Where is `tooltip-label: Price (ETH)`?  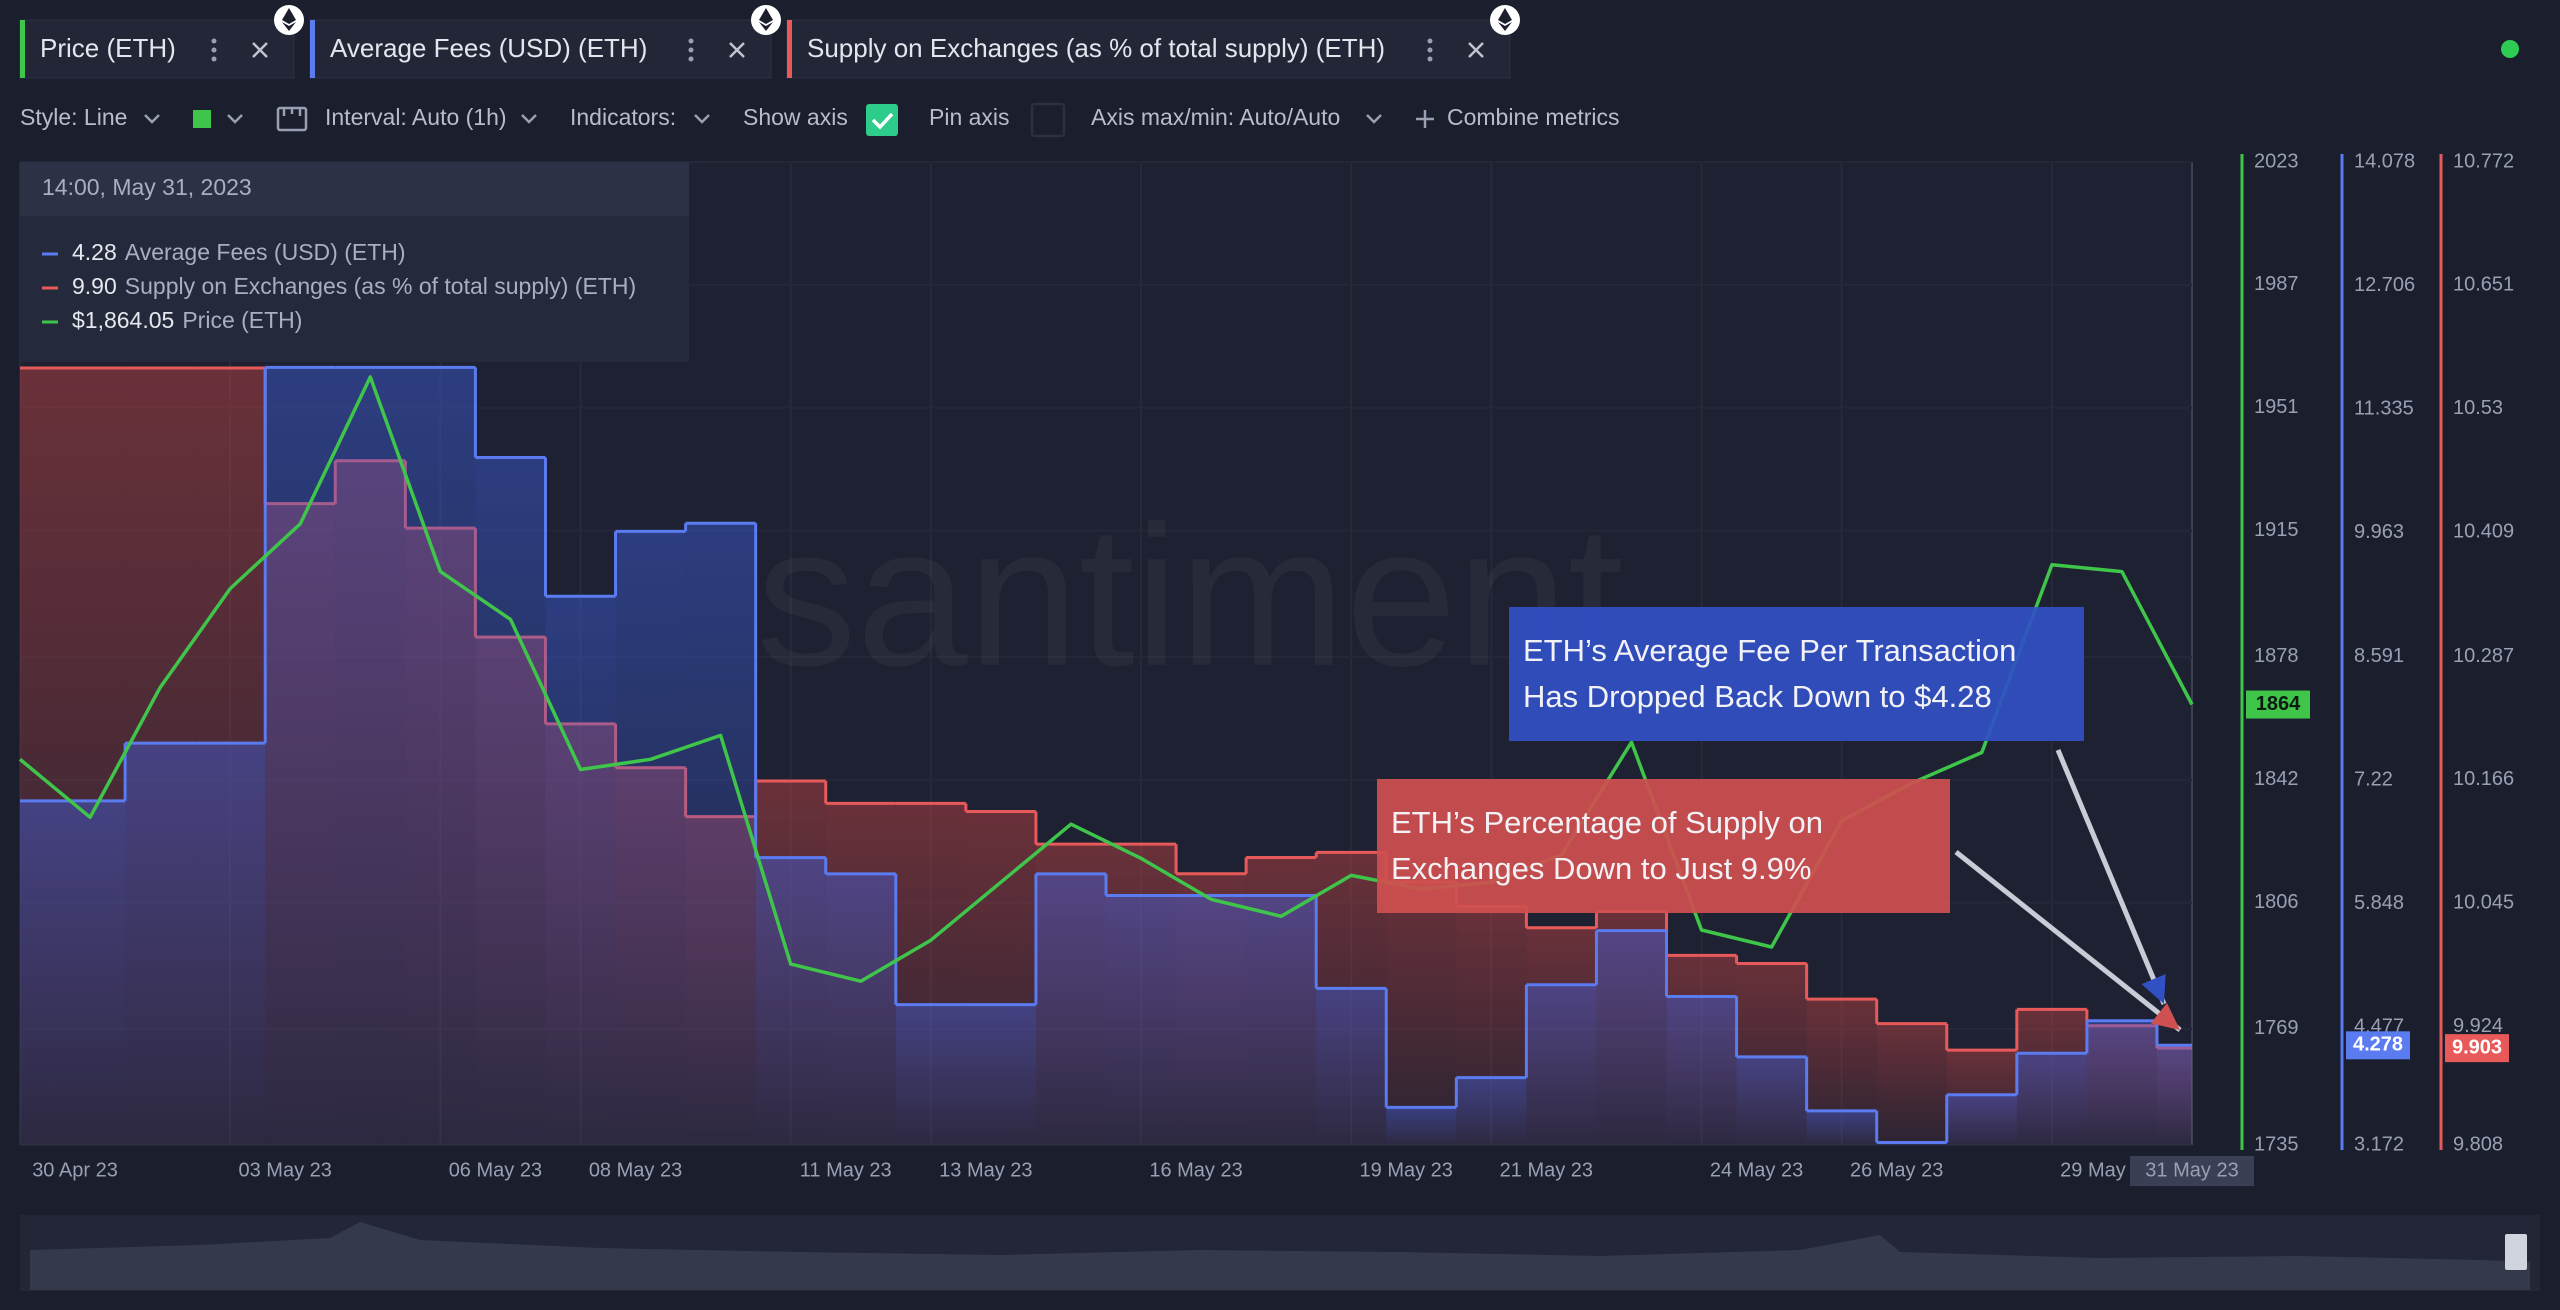
tooltip-label: Price (ETH) is located at coordinates (242, 320).